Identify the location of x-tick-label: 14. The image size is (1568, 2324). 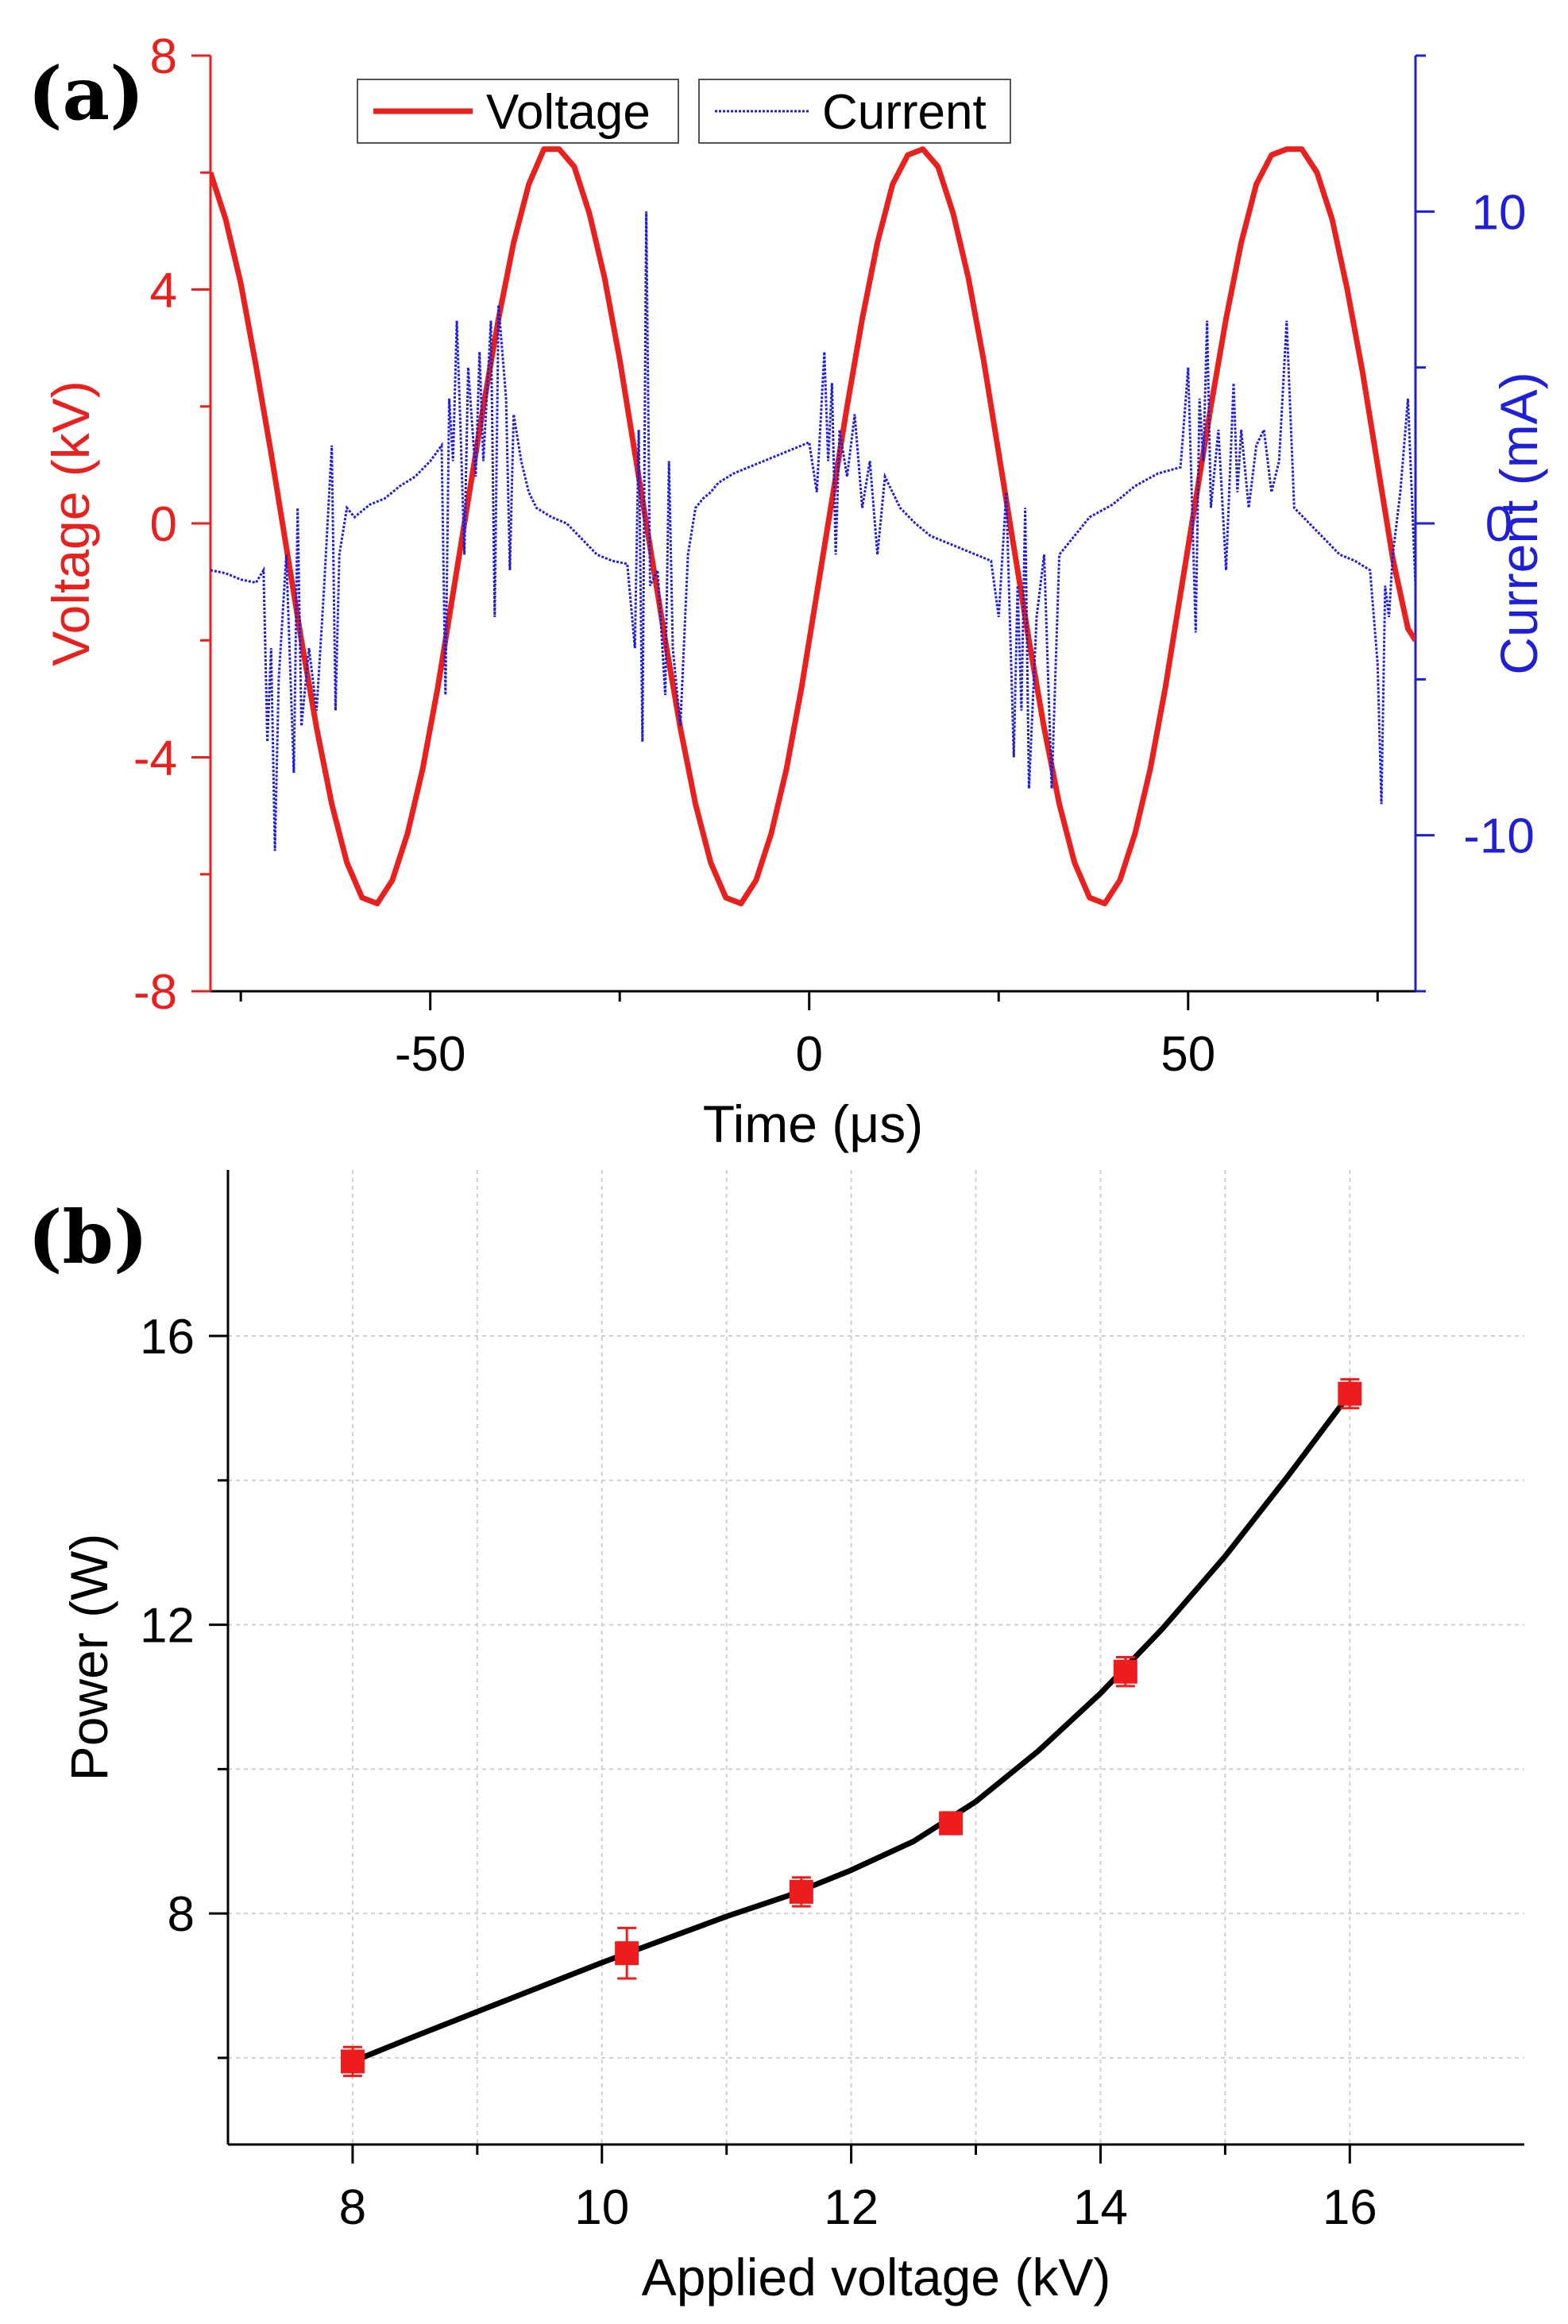
(1100, 2207).